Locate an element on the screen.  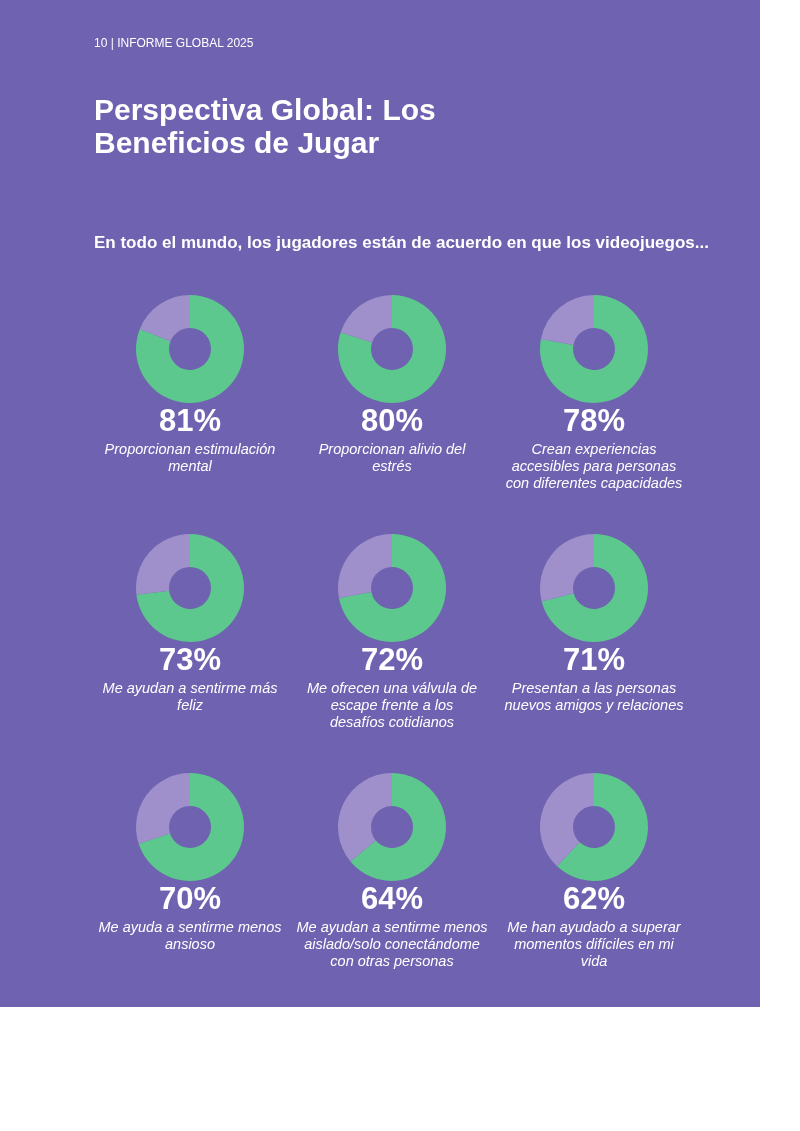
slice-label: Presentan a las personas nuevos amigos y relaciones is located at coordinates (594, 696).